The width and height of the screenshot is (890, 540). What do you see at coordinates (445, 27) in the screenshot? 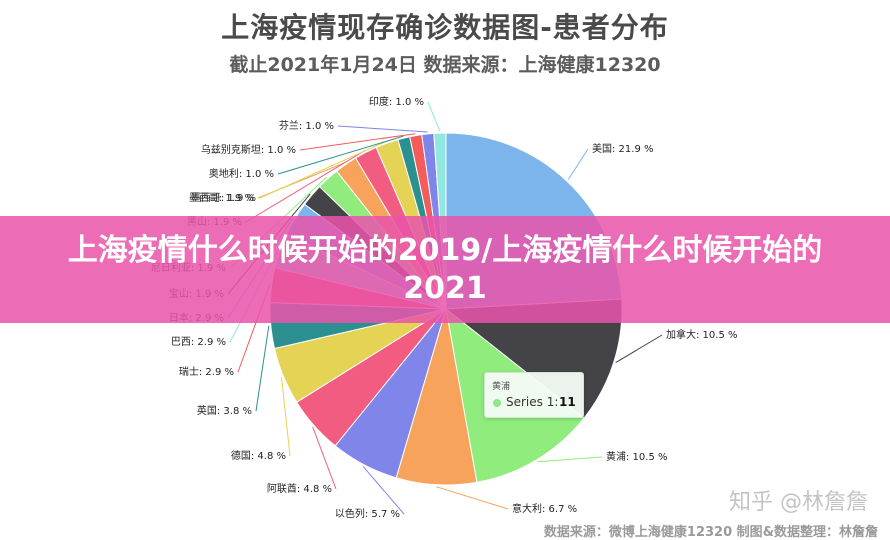
I see `chart-title: 上海疫情现存确诊数据图-患者分布` at bounding box center [445, 27].